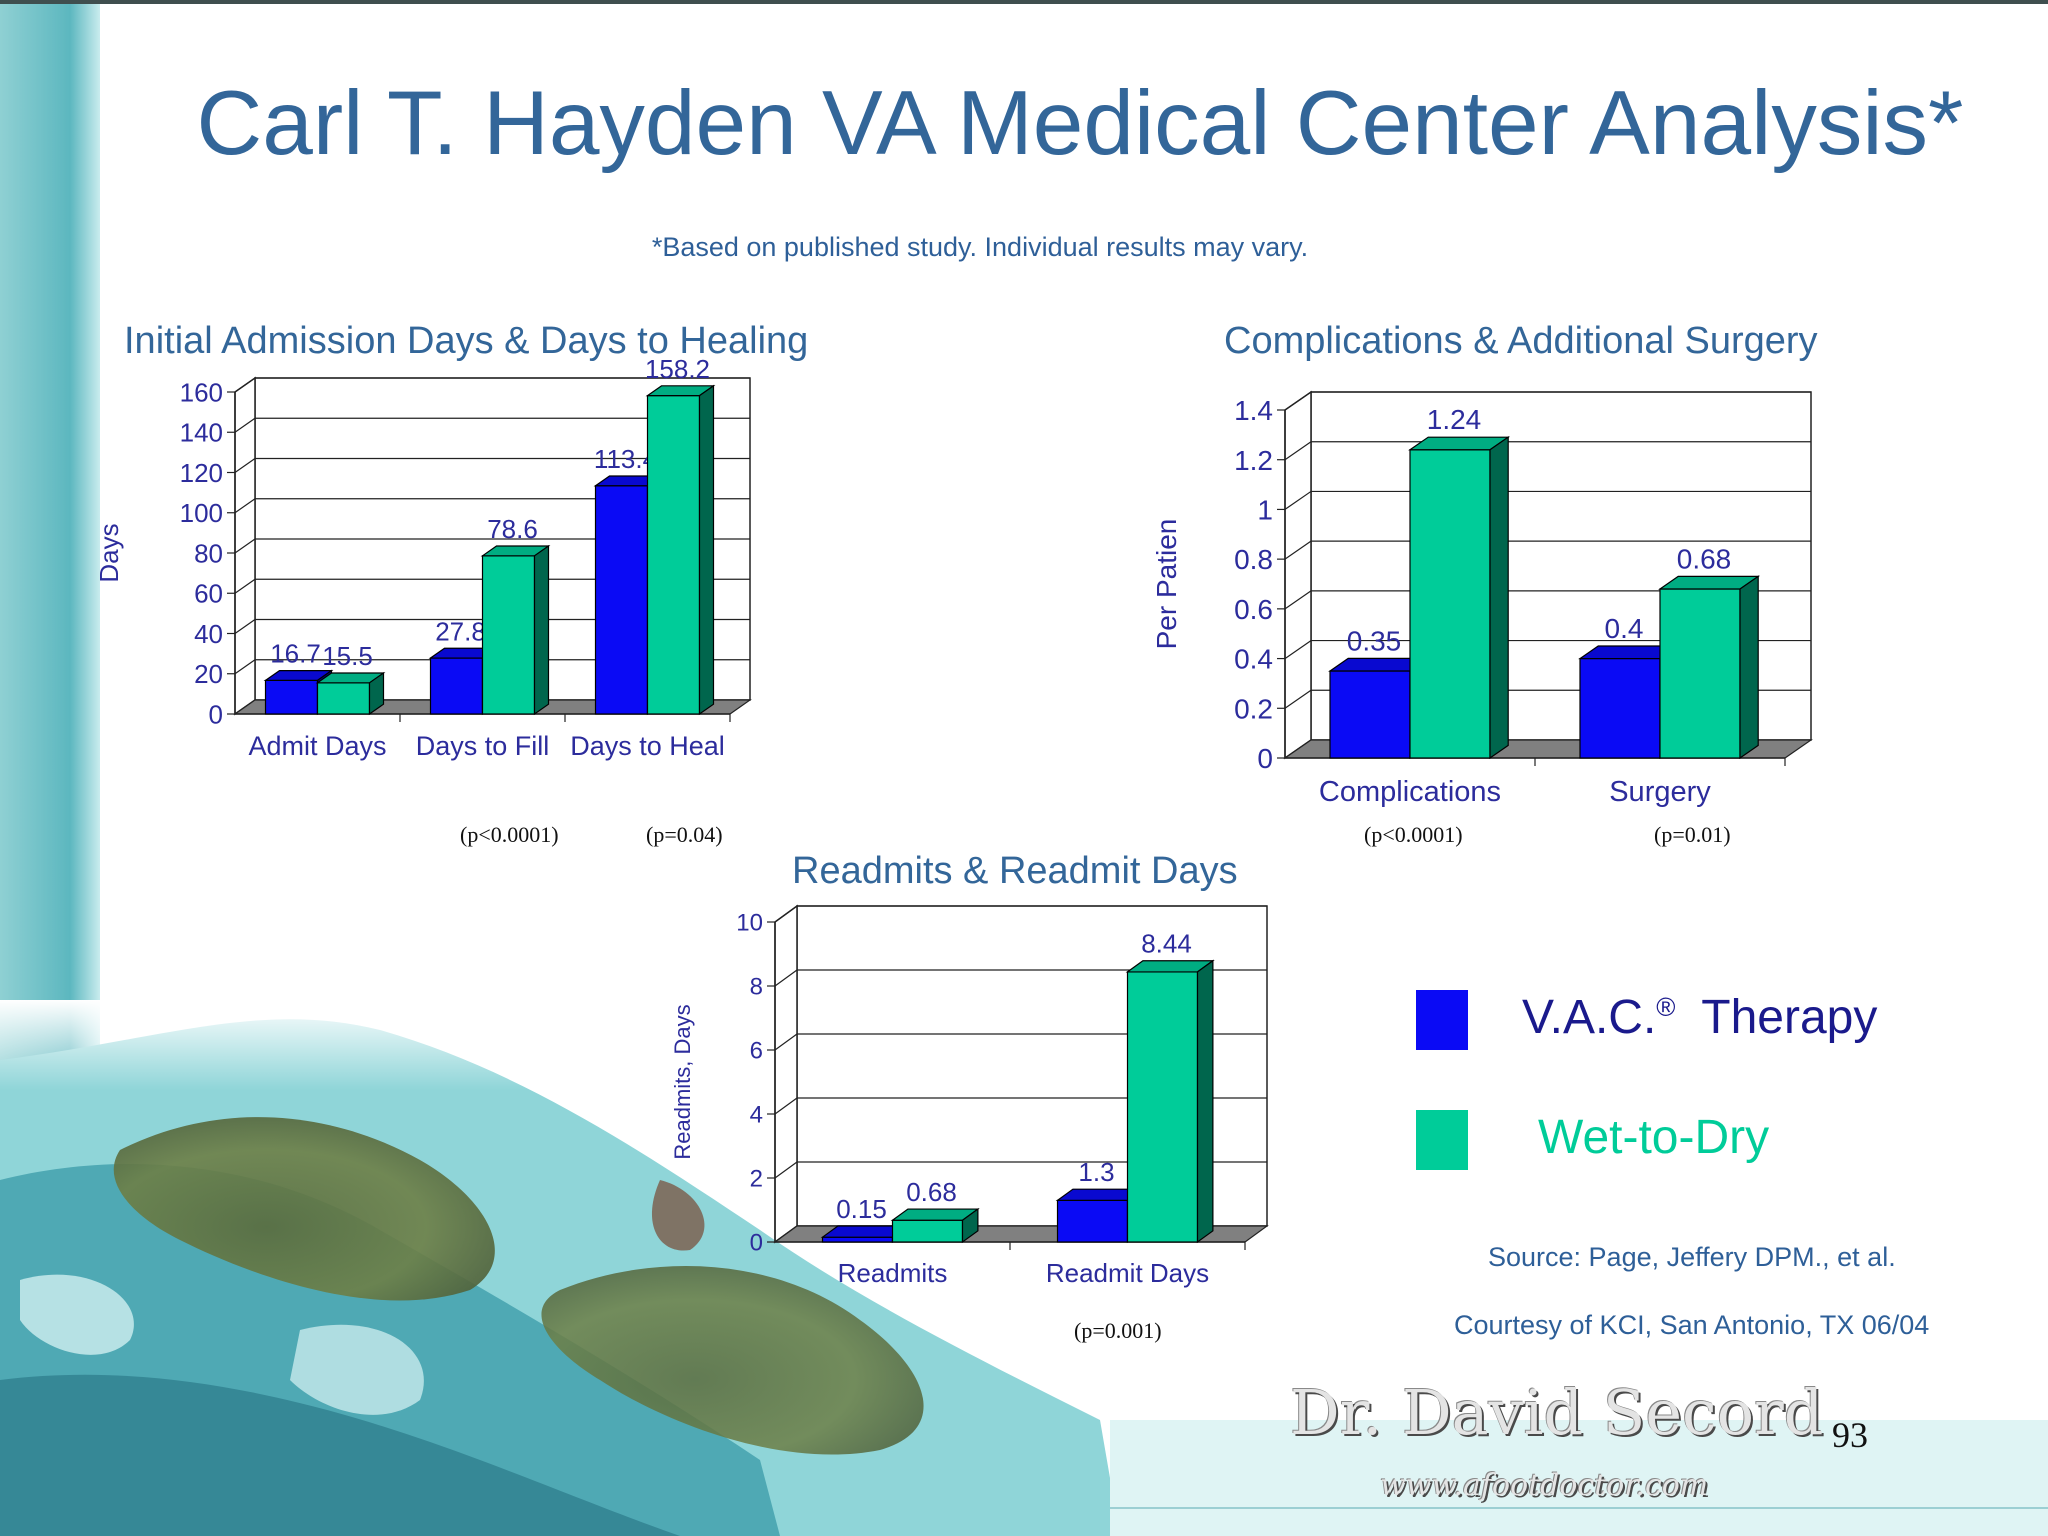  Describe the element at coordinates (1850, 1435) in the screenshot. I see `page-number: 93` at that location.